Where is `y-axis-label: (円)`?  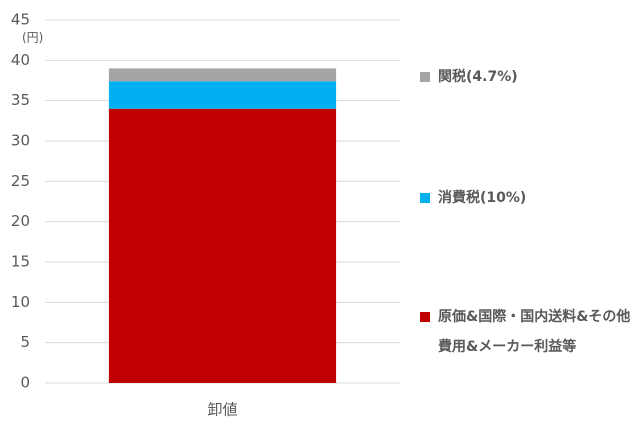 y-axis-label: (円) is located at coordinates (32, 38).